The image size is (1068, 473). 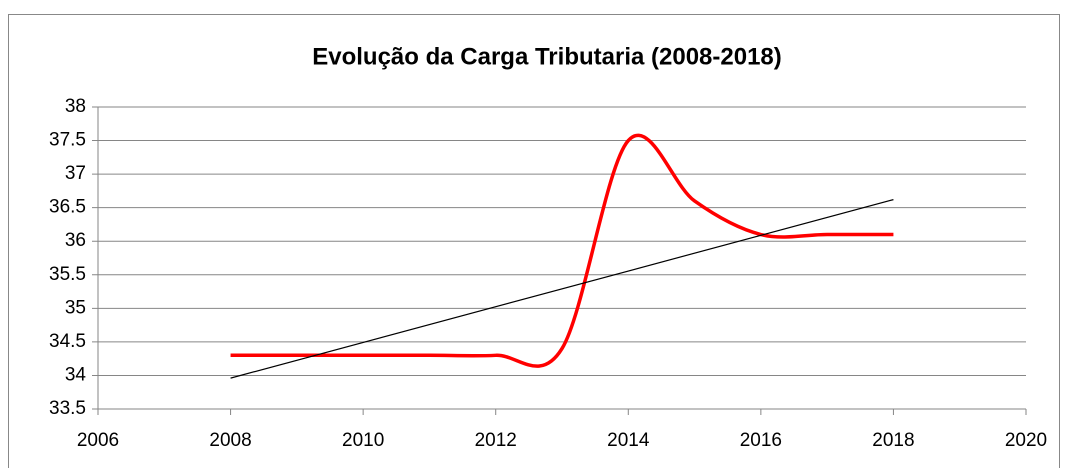 What do you see at coordinates (67, 274) in the screenshot?
I see `y-tick-label: 35.5` at bounding box center [67, 274].